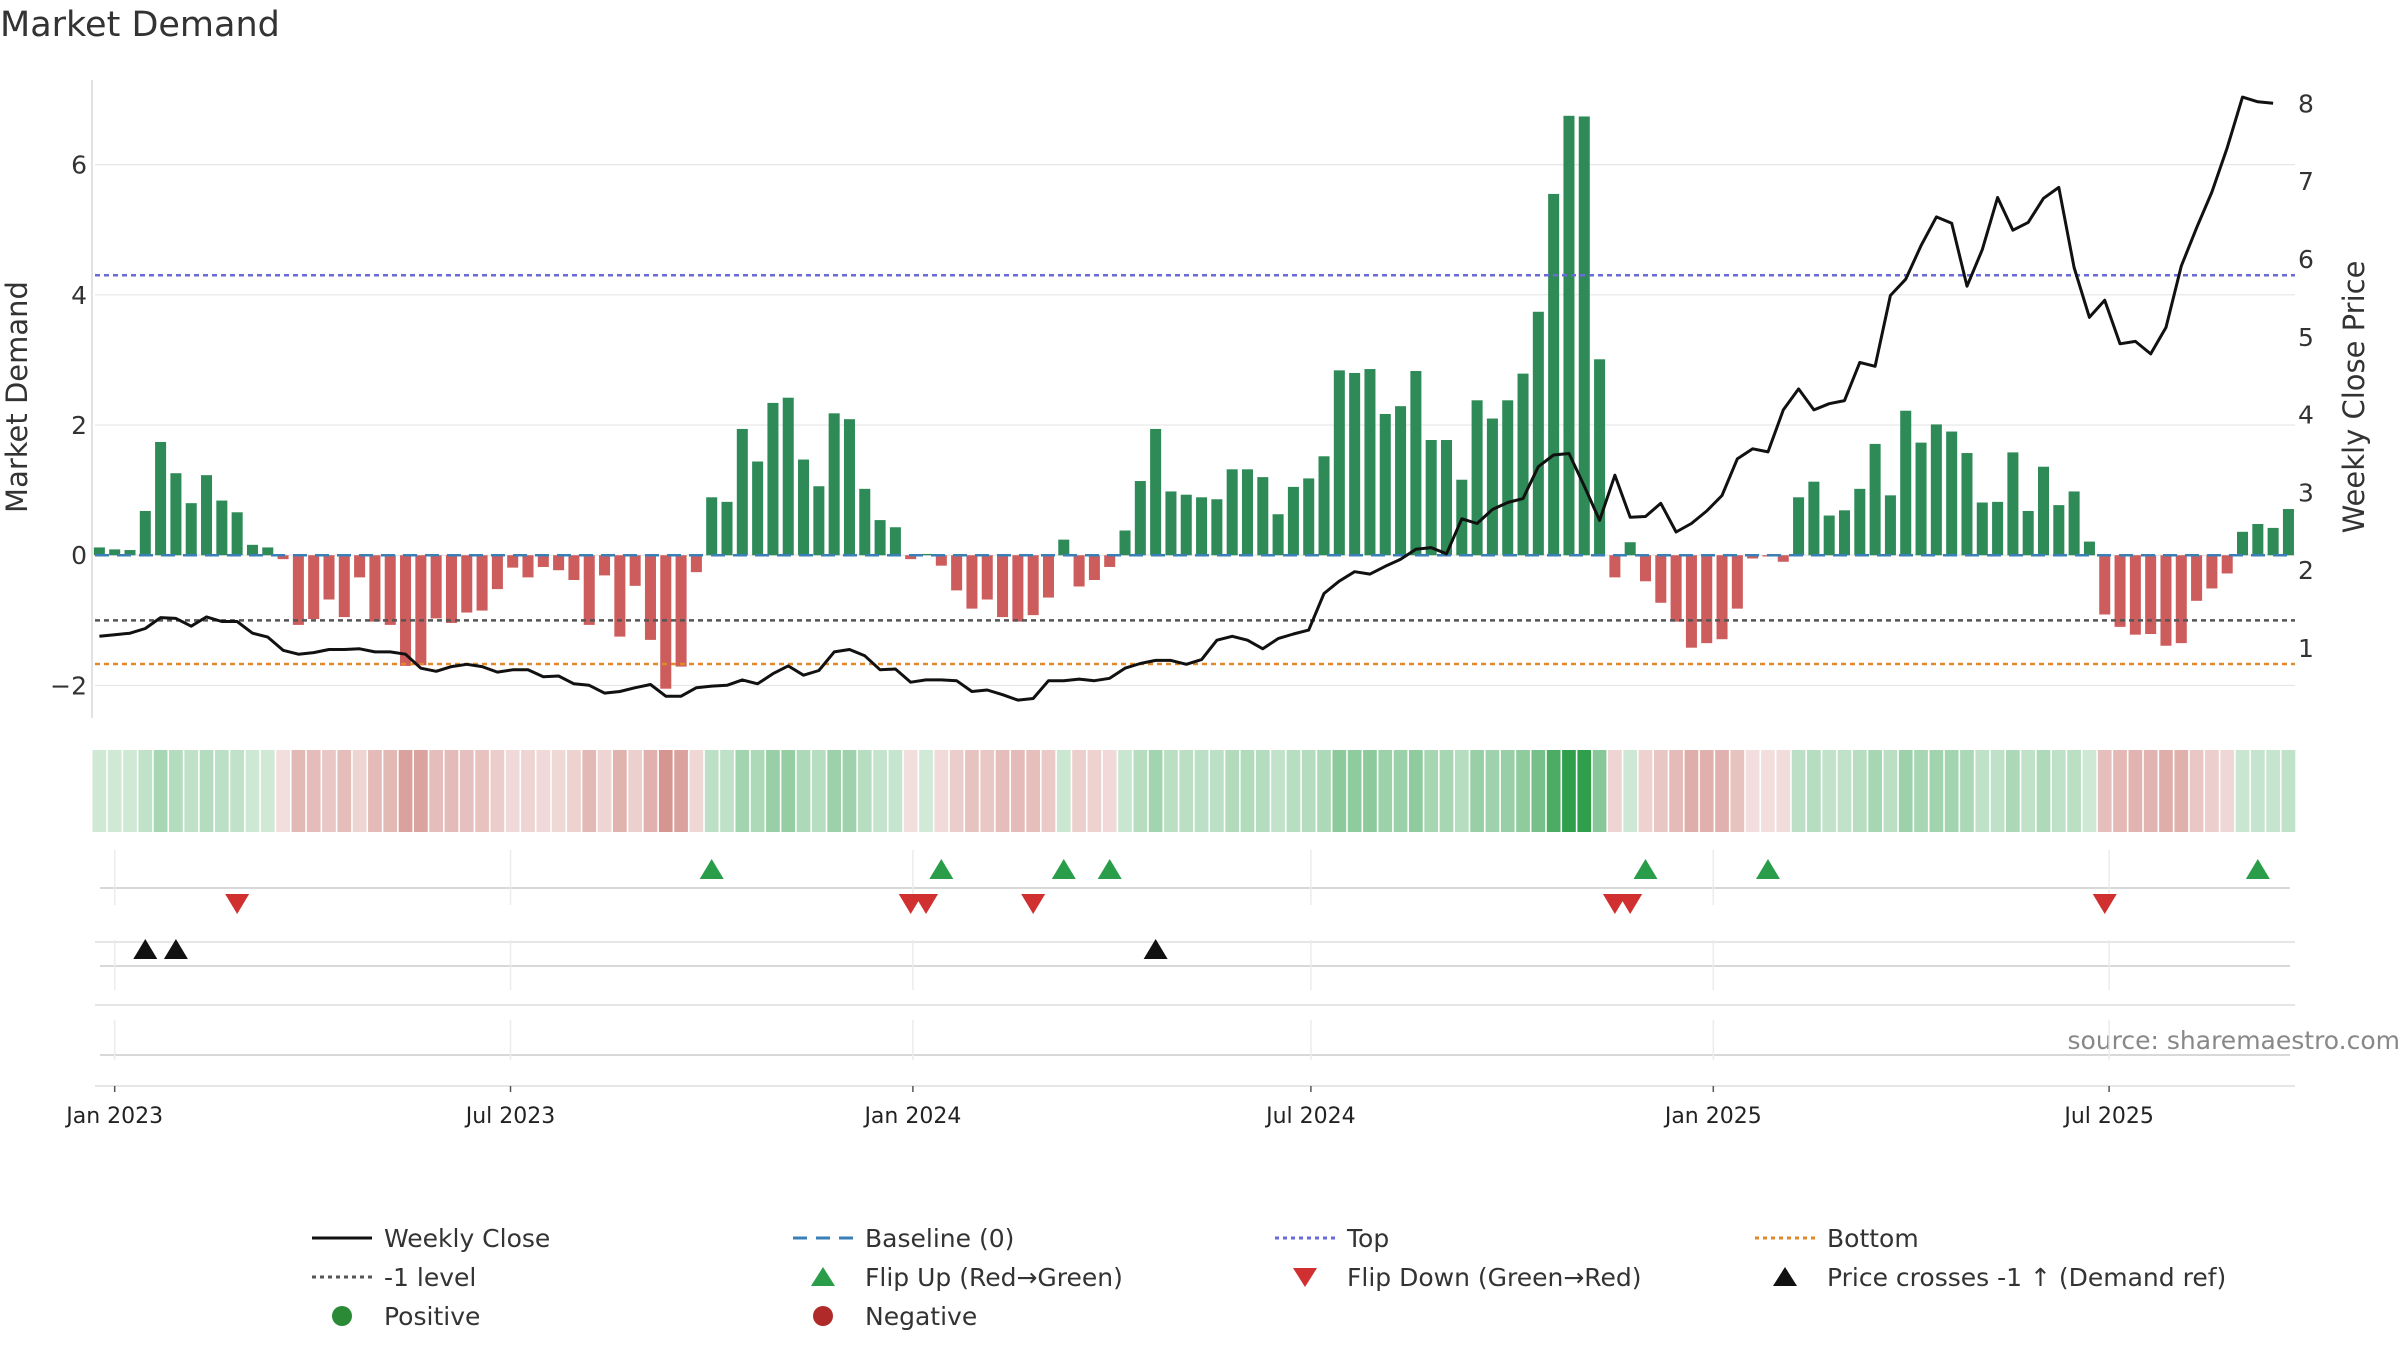  I want to click on legend-item: Negative, so click(895, 1316).